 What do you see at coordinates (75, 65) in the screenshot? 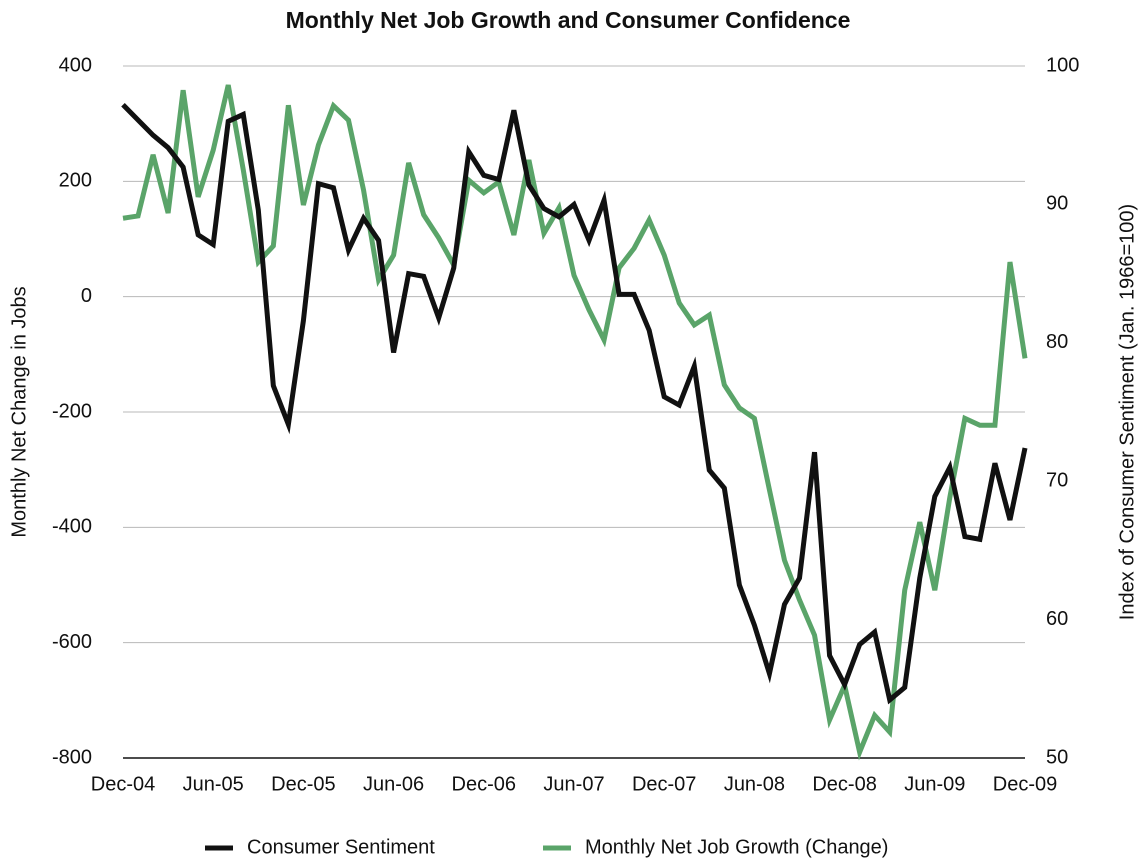
I see `y-tick-label: 400` at bounding box center [75, 65].